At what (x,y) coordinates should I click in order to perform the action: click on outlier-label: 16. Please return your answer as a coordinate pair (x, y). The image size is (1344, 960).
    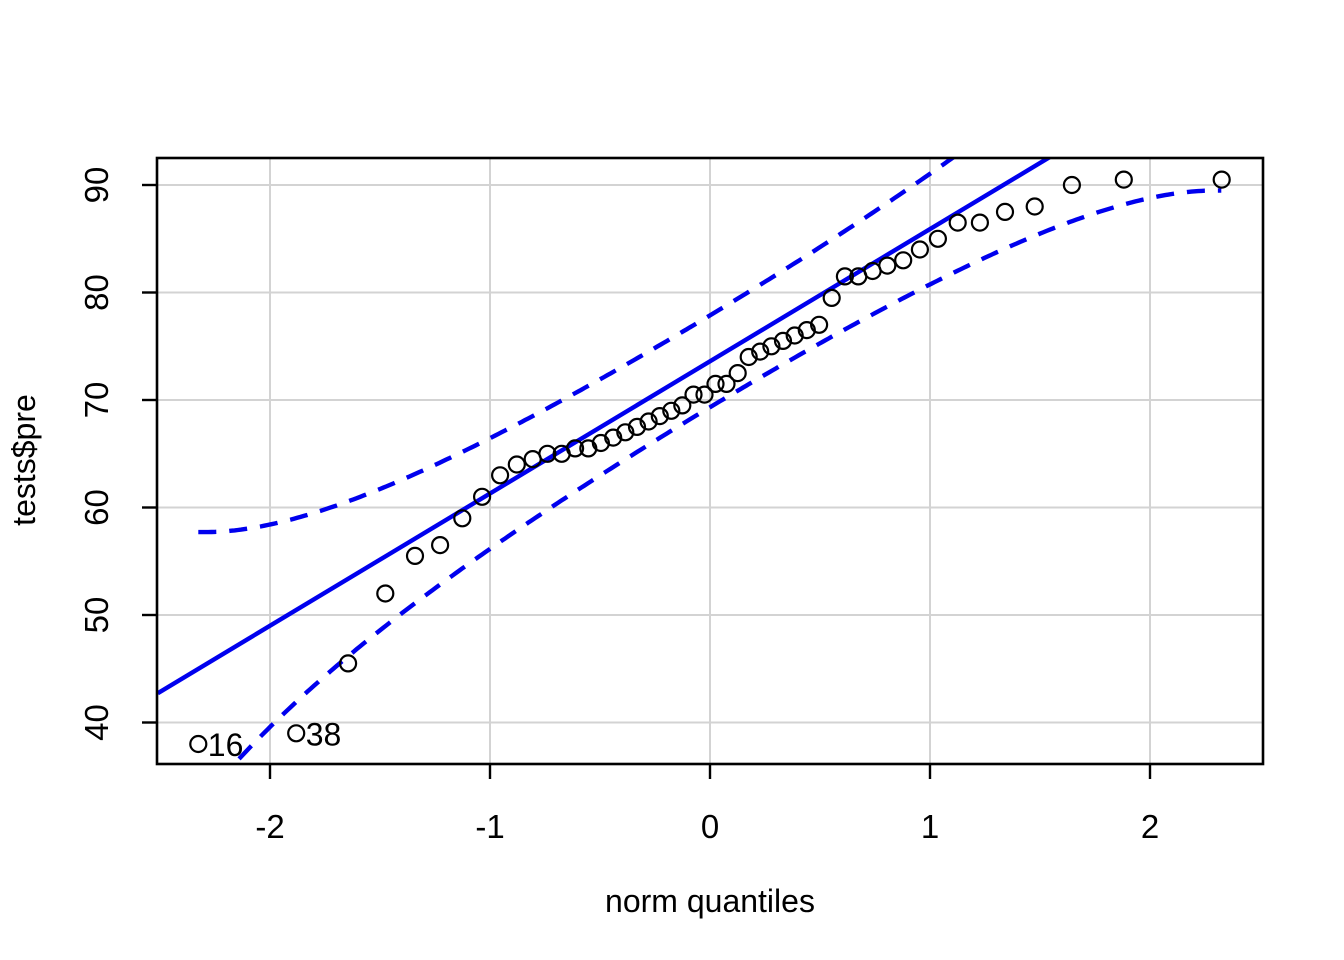
    Looking at the image, I should click on (226, 745).